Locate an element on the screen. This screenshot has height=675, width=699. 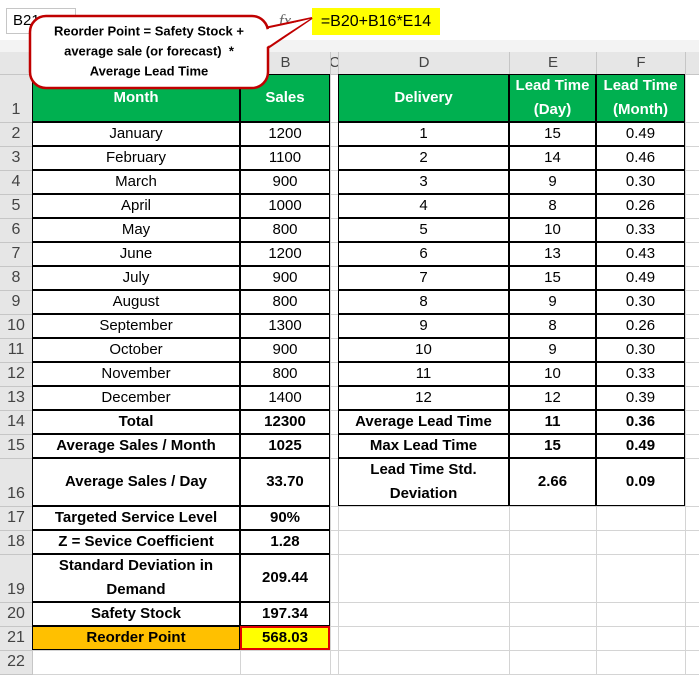
cell-label: March is located at coordinates (136, 182).